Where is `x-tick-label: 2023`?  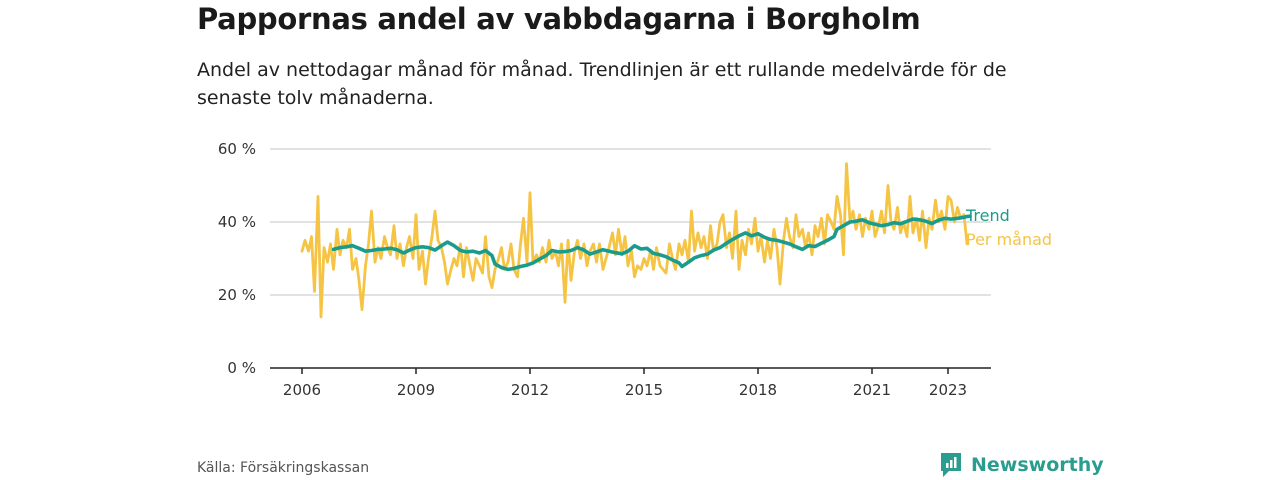 x-tick-label: 2023 is located at coordinates (948, 390).